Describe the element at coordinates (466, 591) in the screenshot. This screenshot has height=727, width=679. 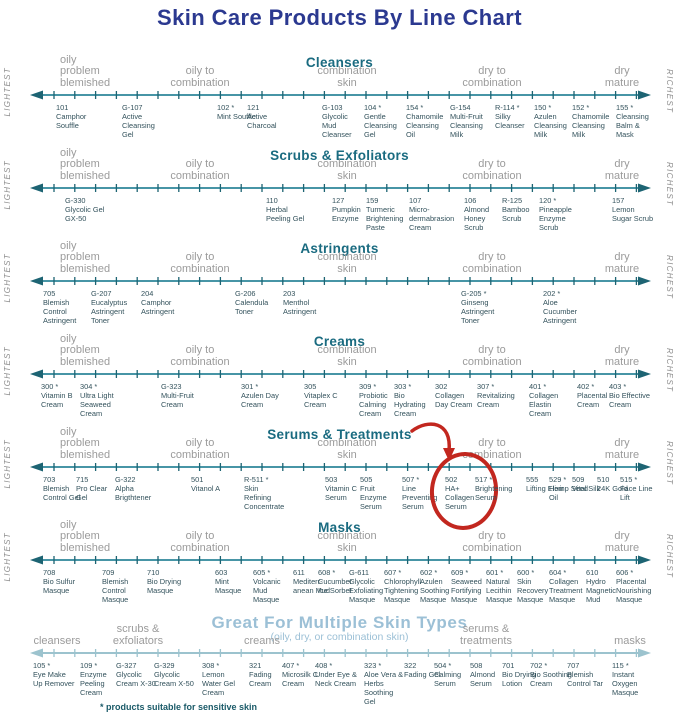
I see `product-name: Seaweed Fortifying Masque` at that location.